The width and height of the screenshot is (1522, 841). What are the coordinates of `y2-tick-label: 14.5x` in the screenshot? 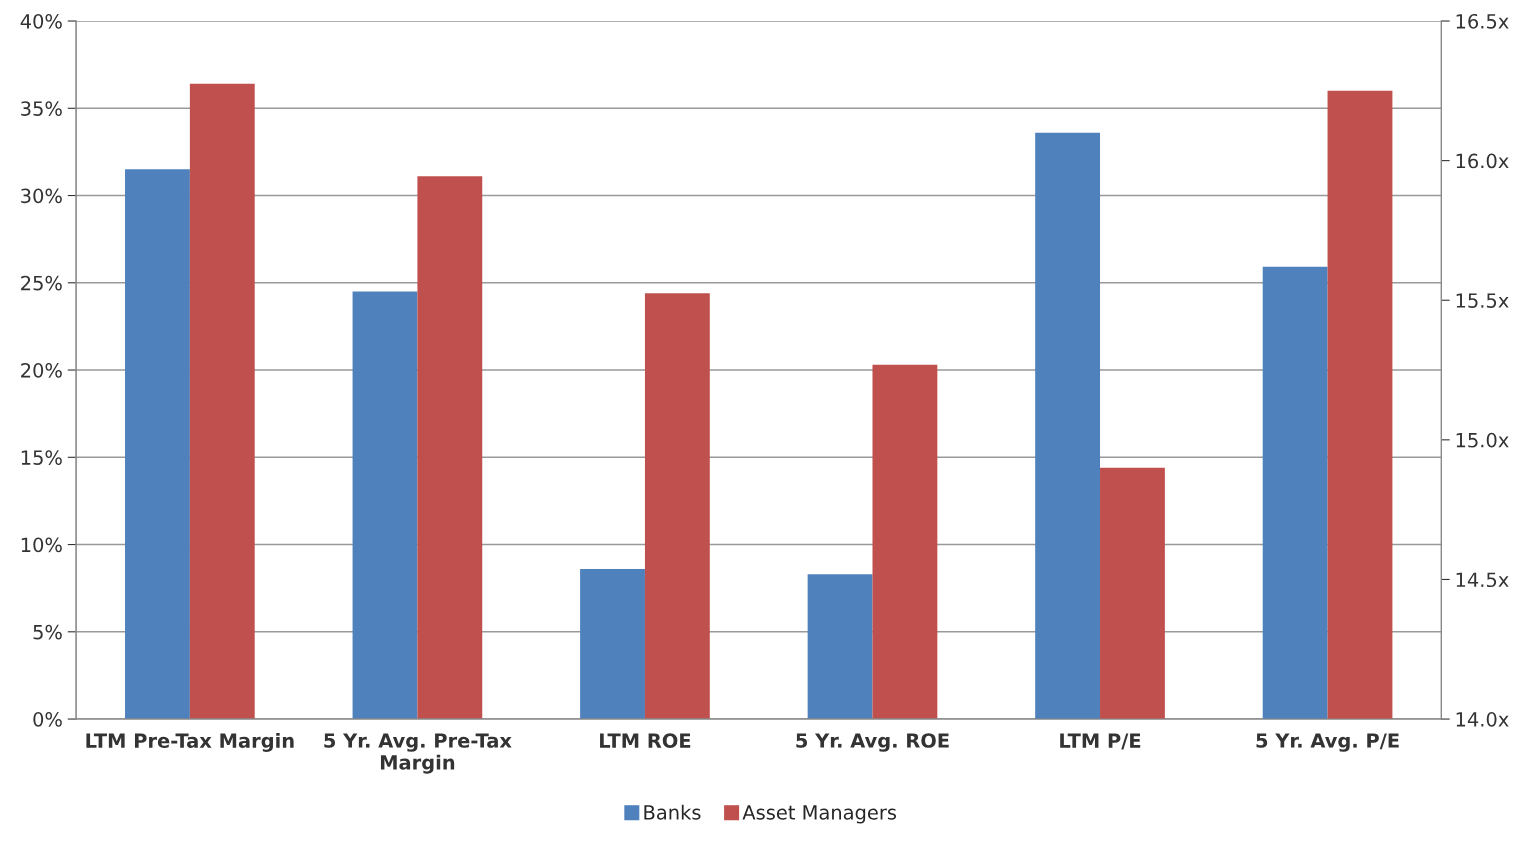 It's located at (1482, 580).